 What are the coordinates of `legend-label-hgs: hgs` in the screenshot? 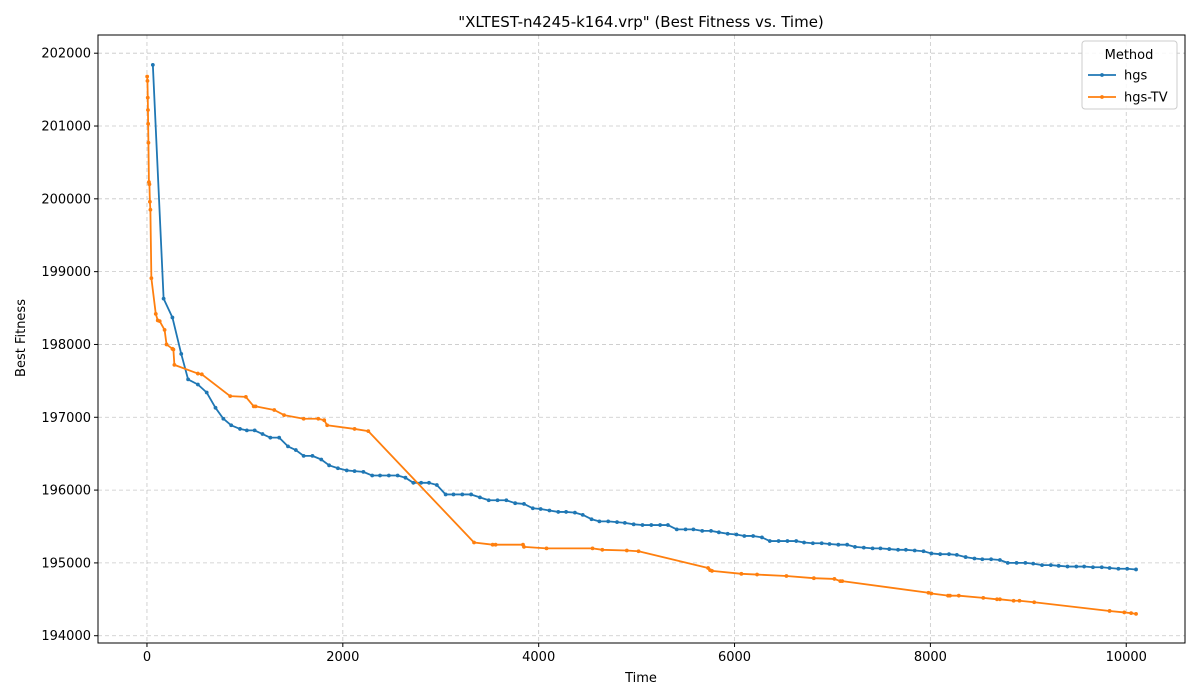 It's located at (1135, 76).